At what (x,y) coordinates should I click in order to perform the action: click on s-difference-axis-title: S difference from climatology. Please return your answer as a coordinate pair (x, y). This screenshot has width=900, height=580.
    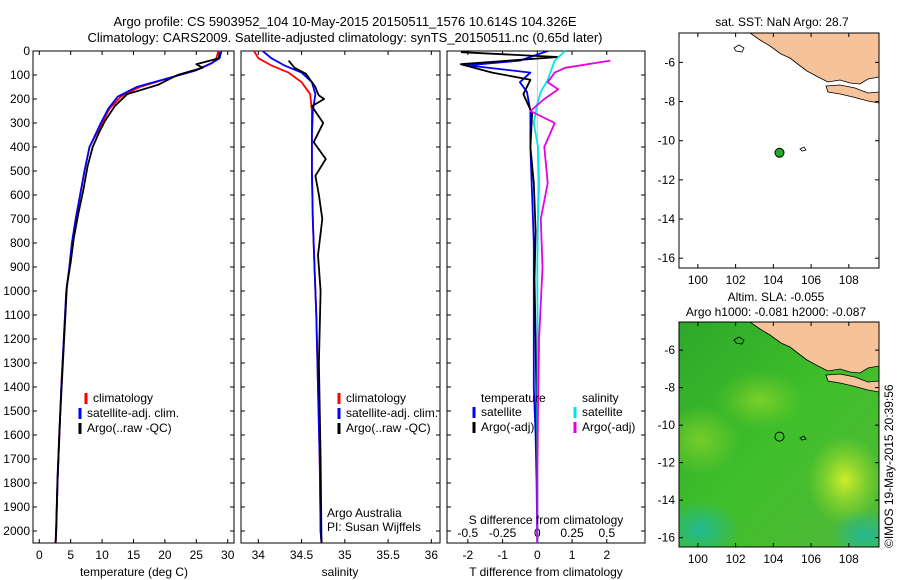
    Looking at the image, I should click on (546, 520).